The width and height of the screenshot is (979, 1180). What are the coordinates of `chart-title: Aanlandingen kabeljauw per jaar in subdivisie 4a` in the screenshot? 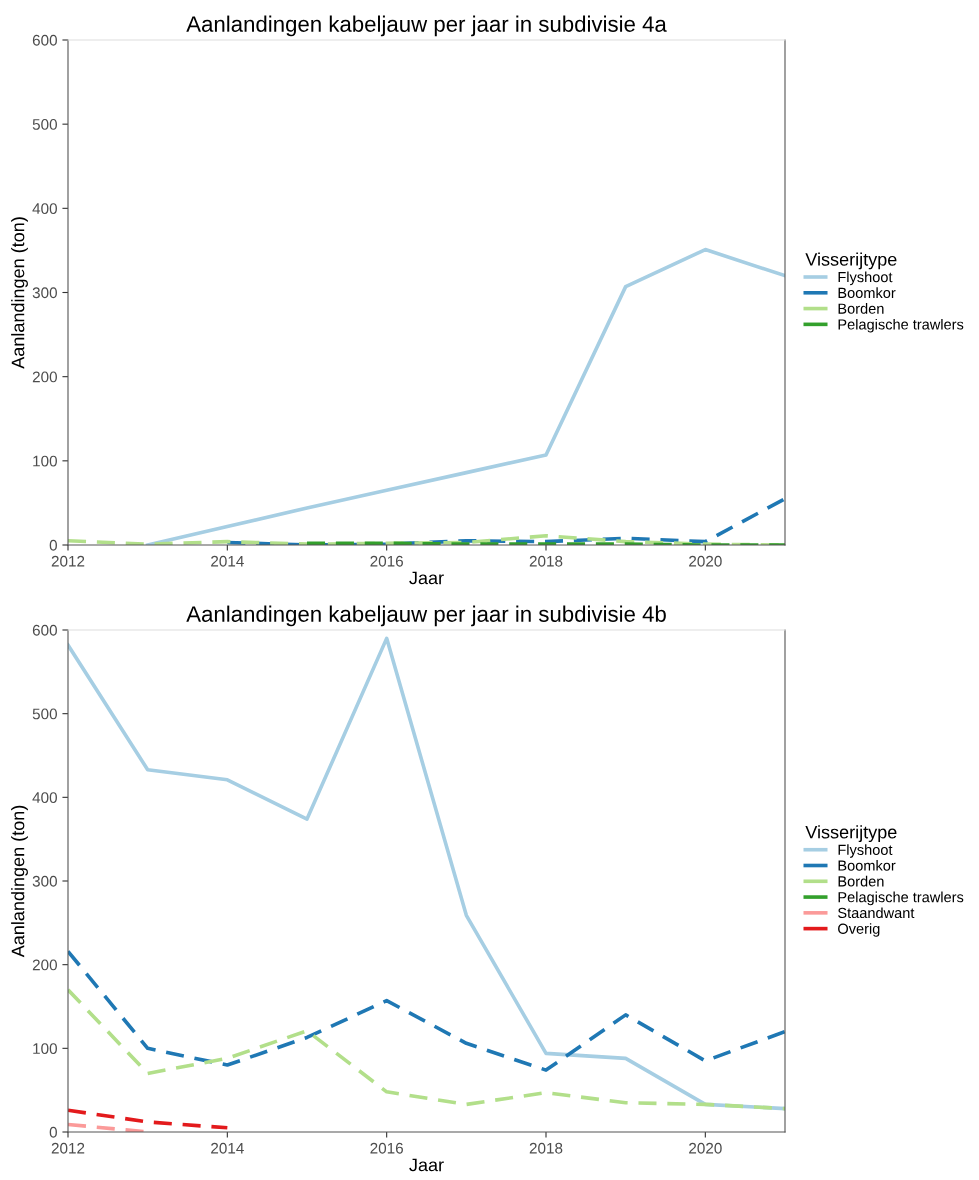 It's located at (426, 26).